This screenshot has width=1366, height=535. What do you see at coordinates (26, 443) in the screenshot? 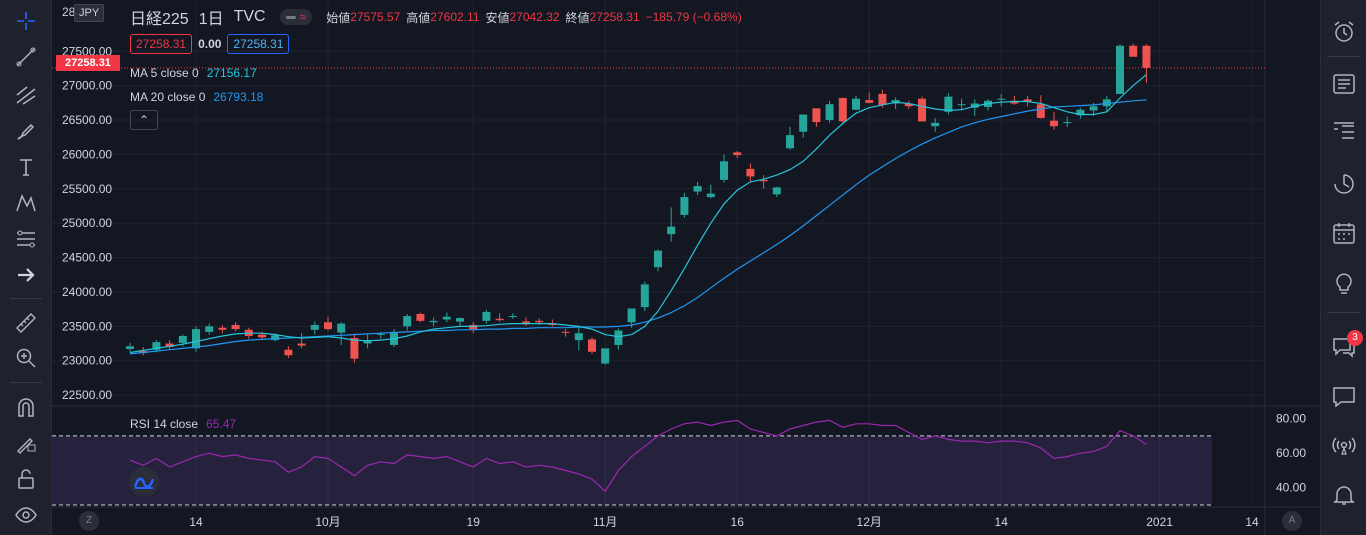
I see `lock-drawing-icon` at bounding box center [26, 443].